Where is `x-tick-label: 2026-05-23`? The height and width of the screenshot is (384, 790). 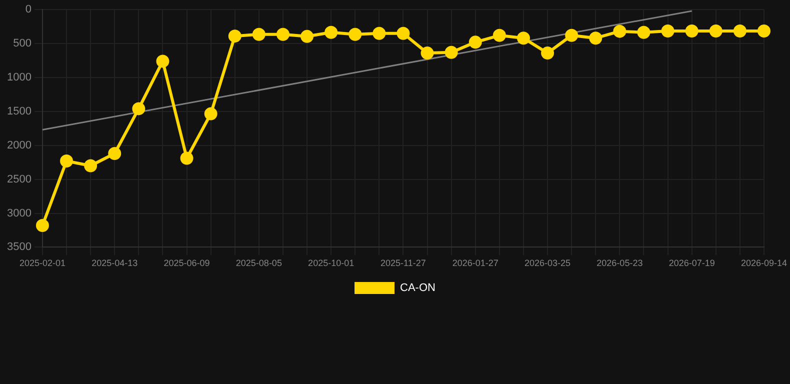
x-tick-label: 2026-05-23 is located at coordinates (619, 263).